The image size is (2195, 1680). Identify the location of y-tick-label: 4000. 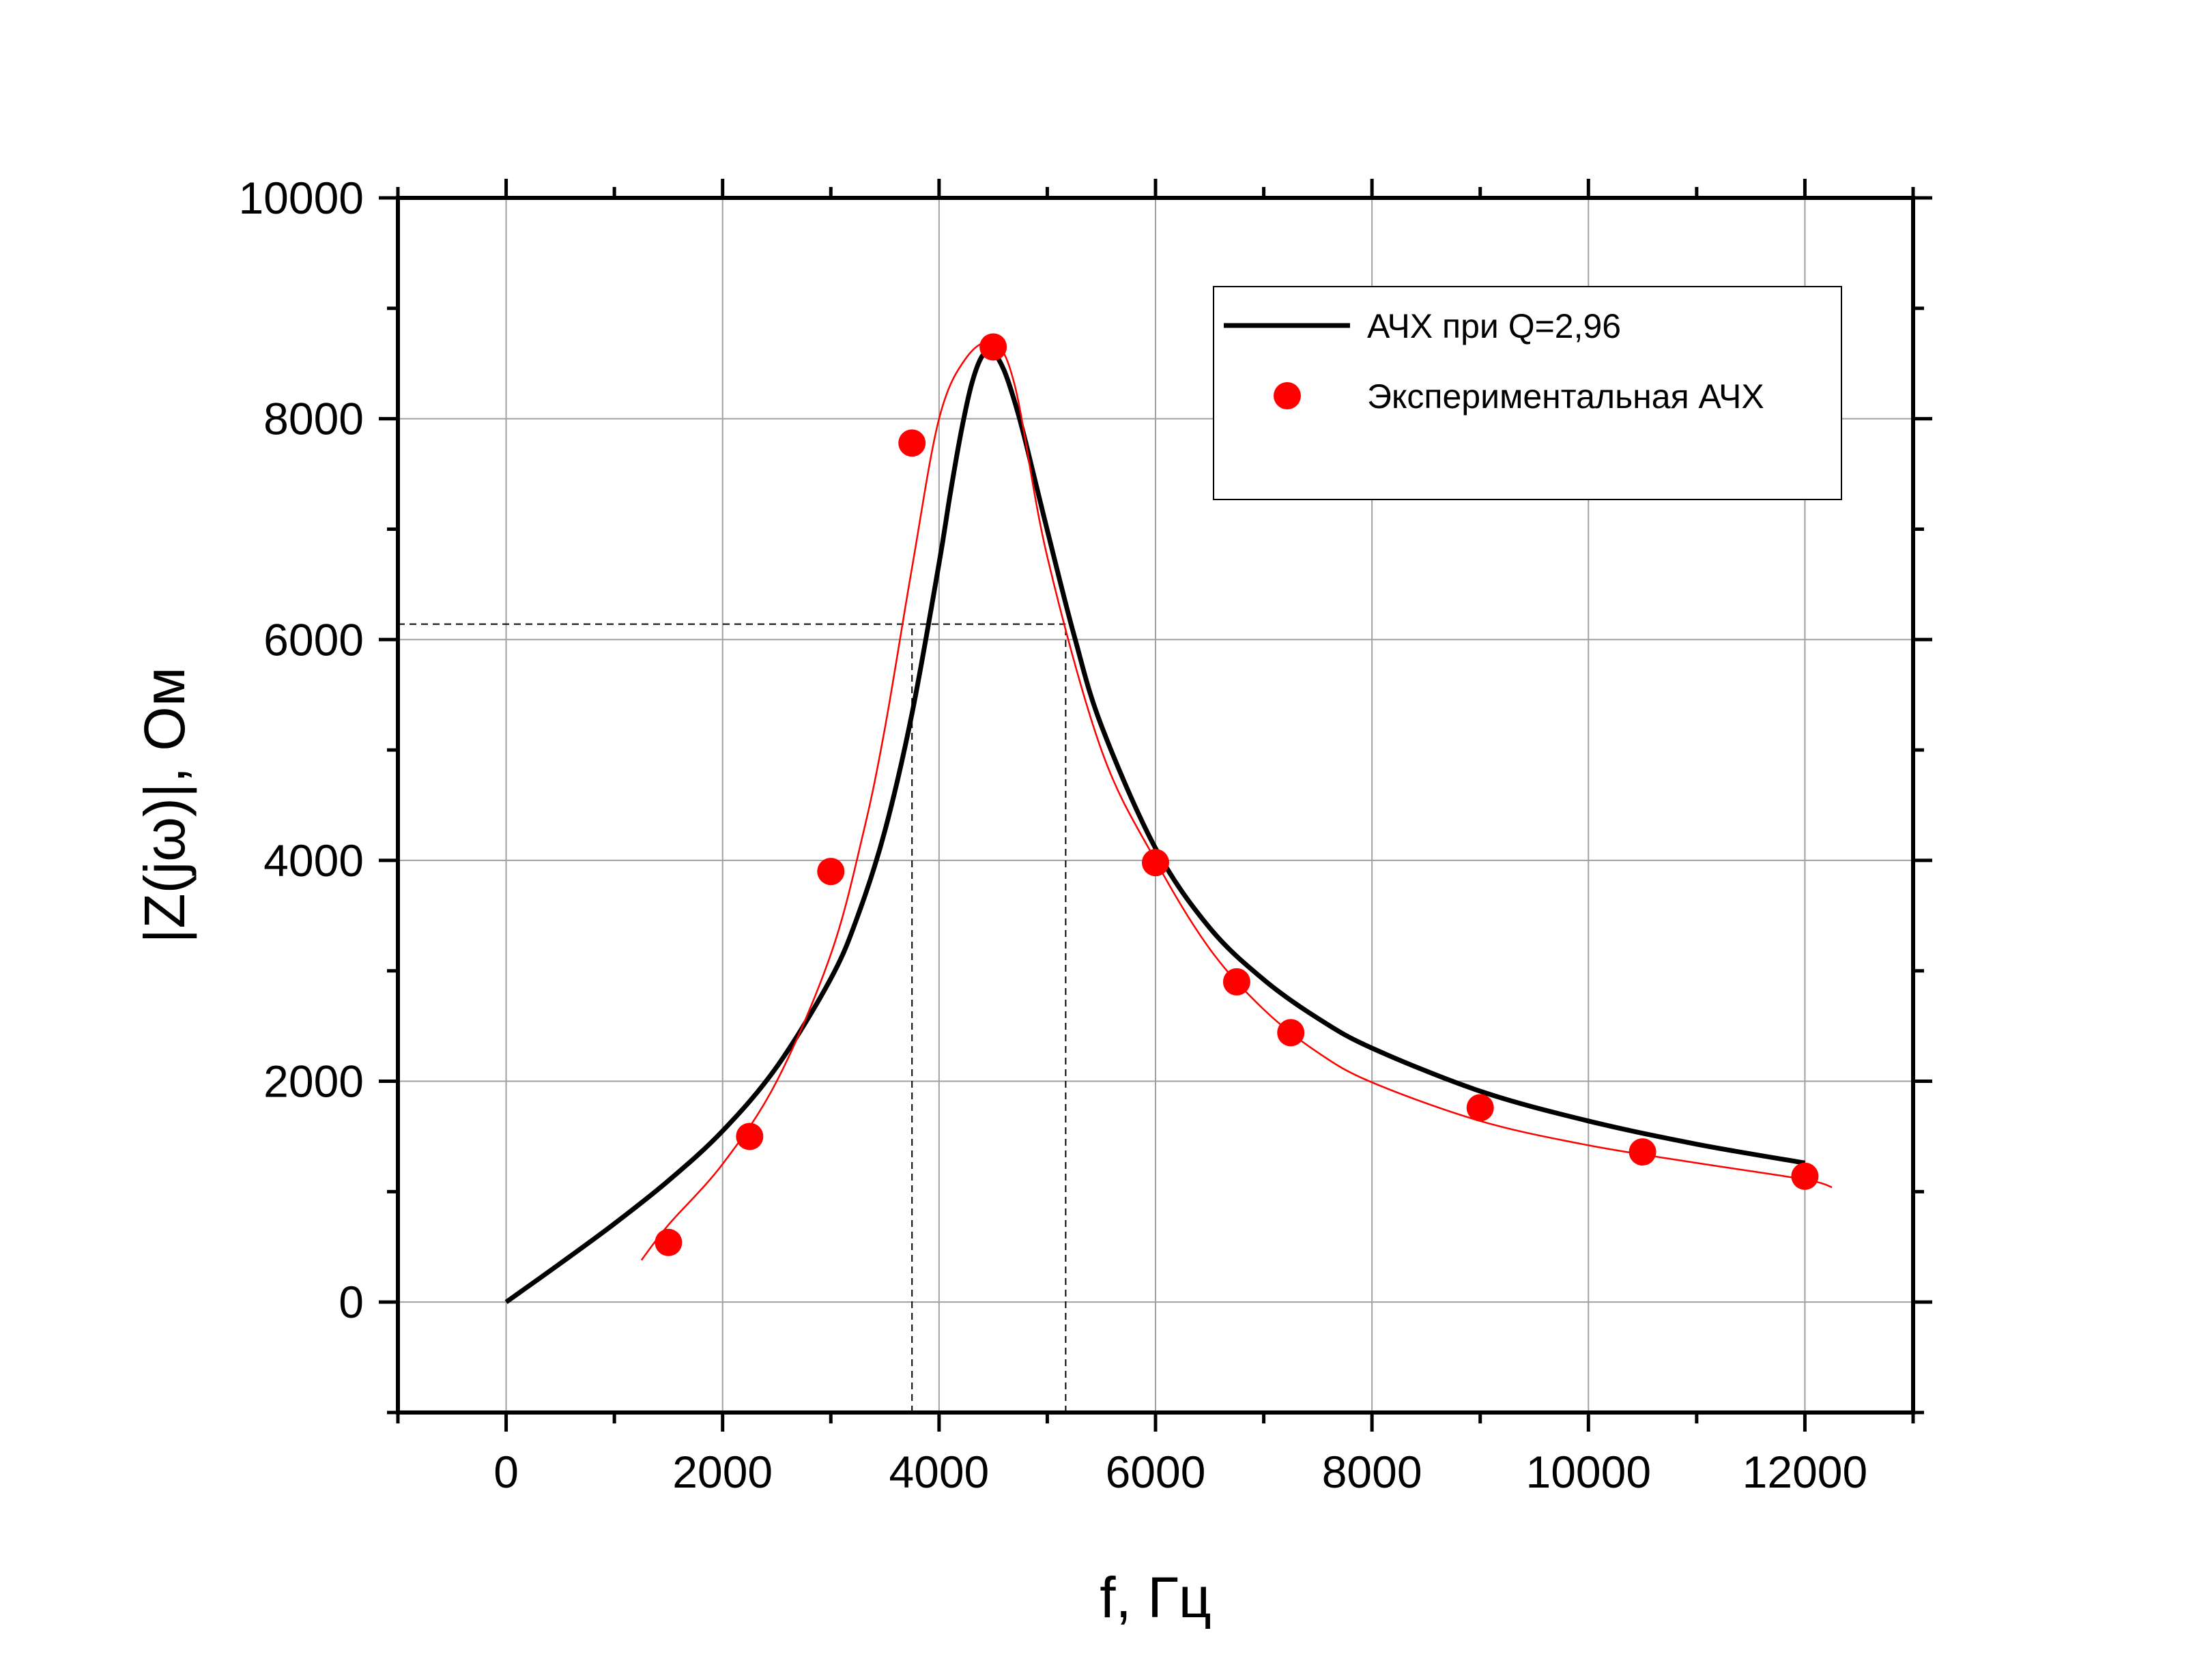
(314, 860).